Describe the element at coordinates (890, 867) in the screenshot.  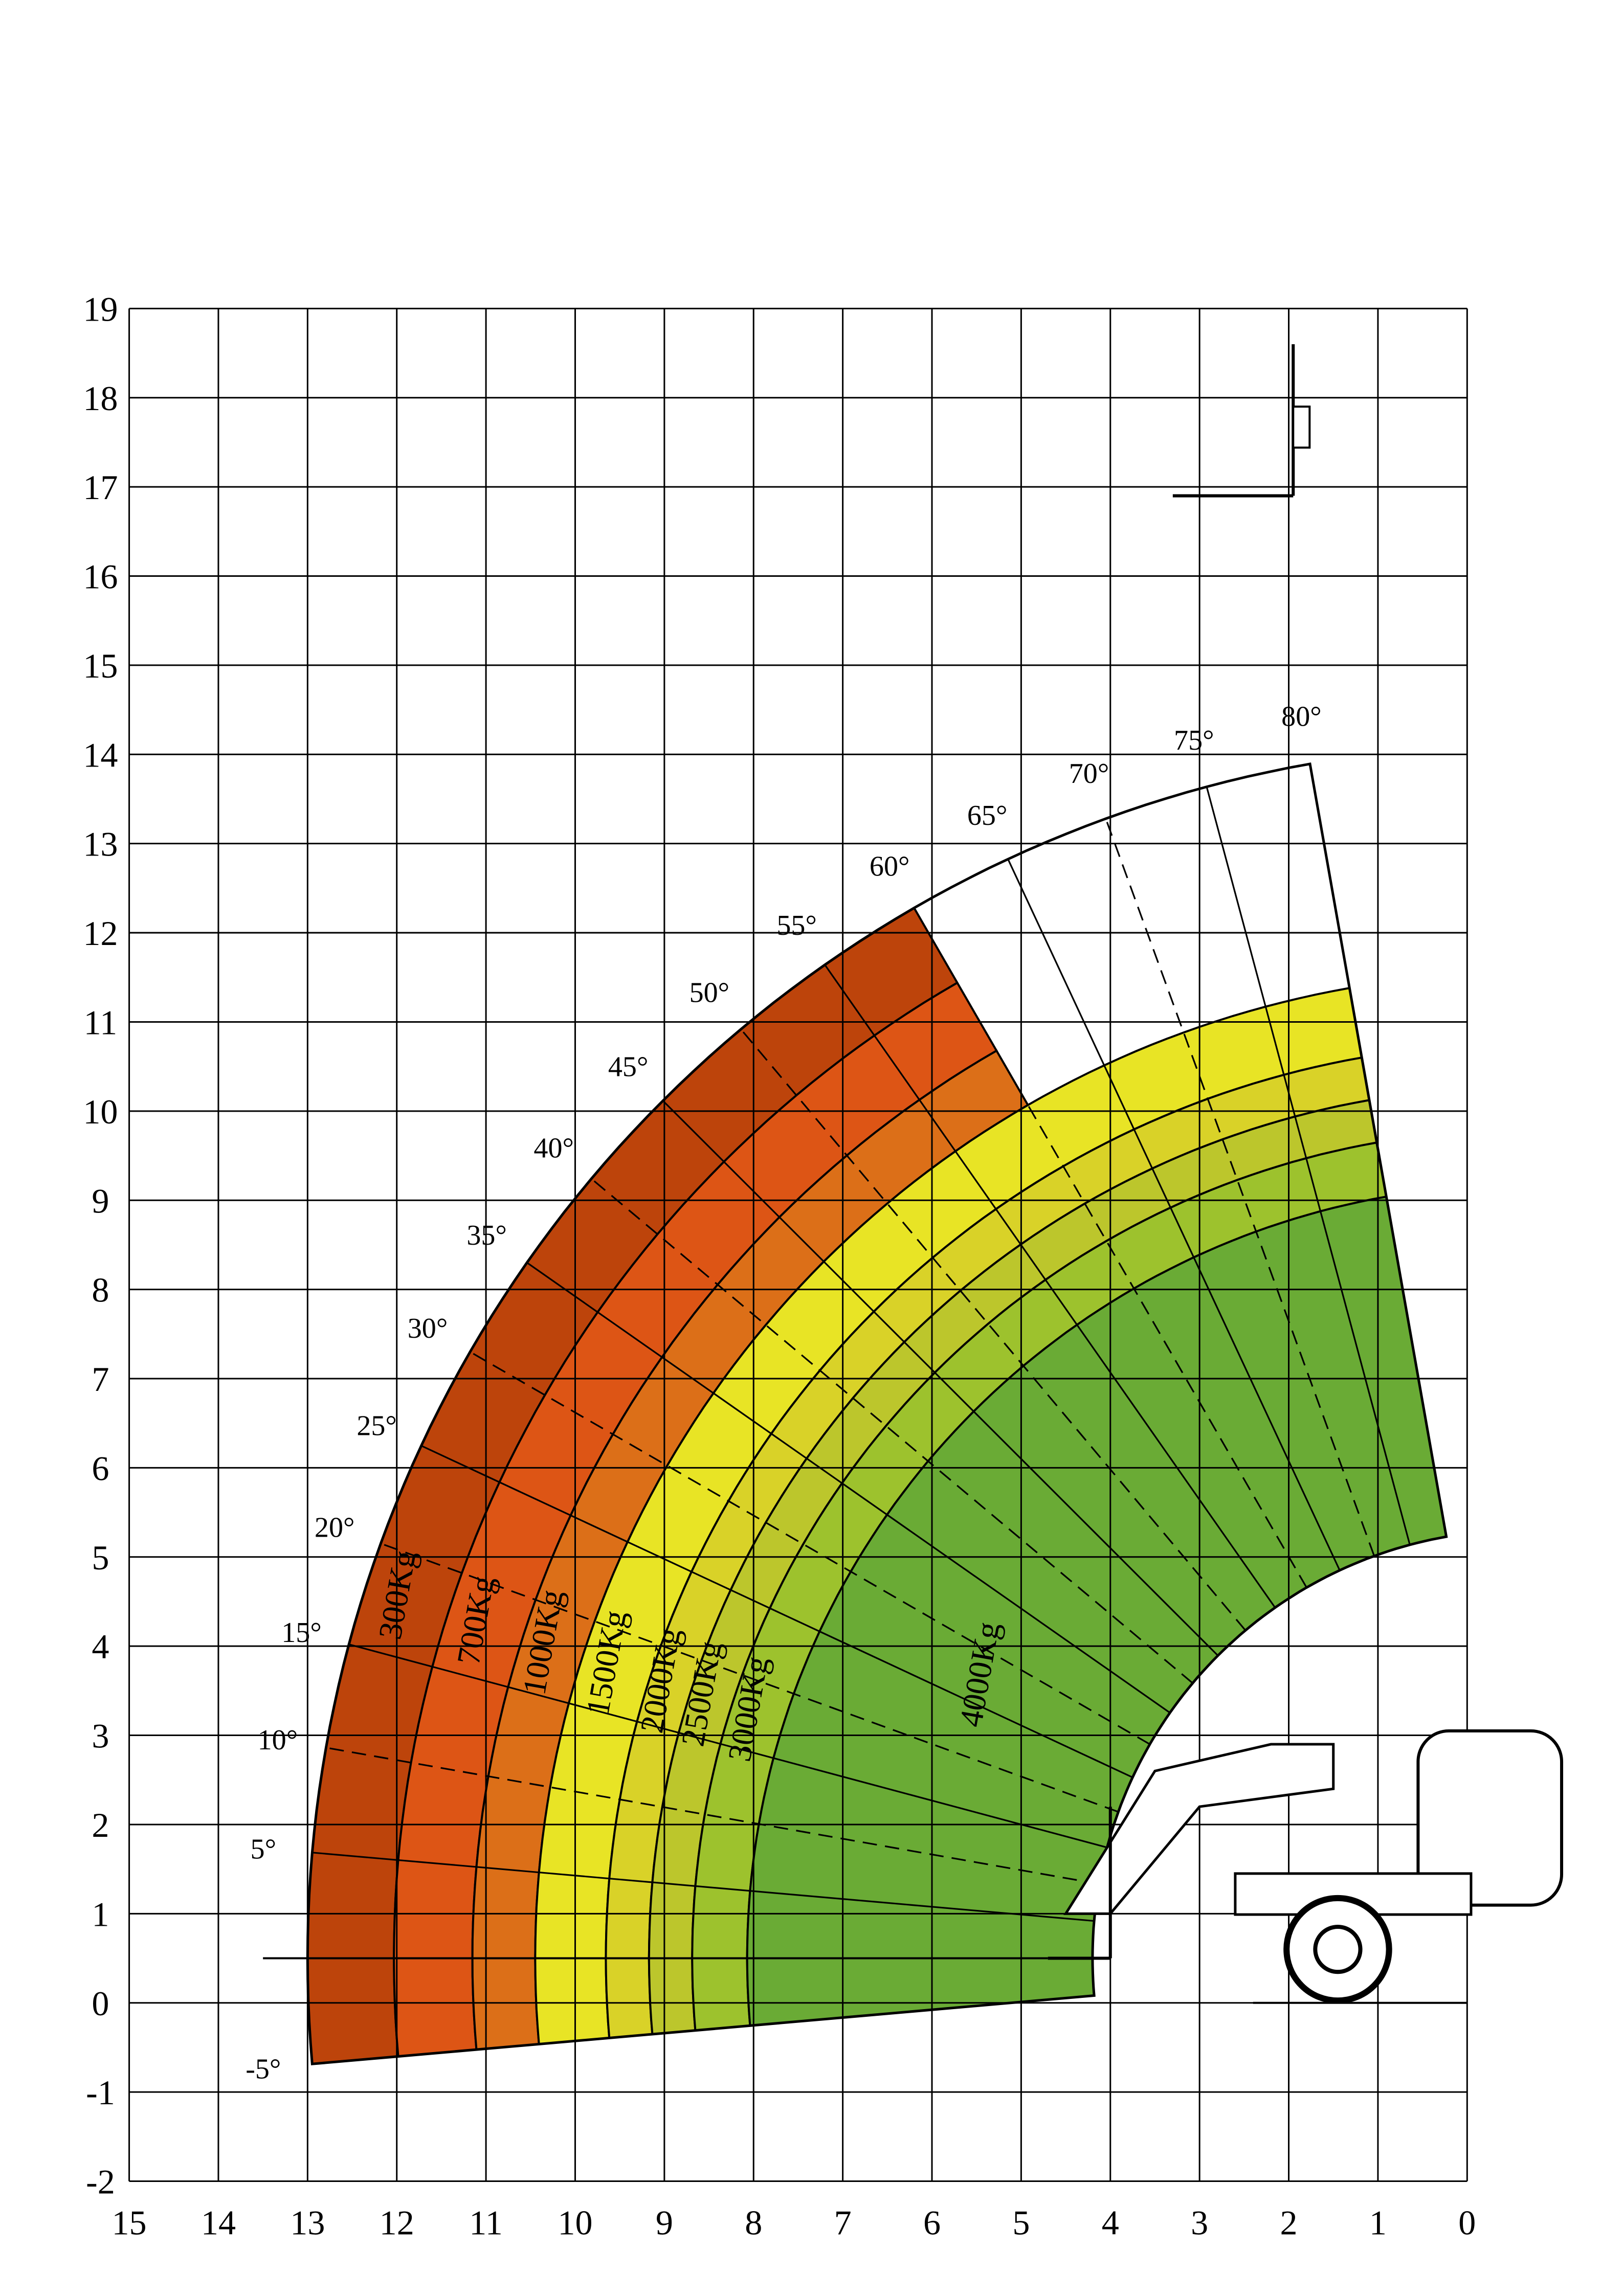
I see `angle-label: 60°` at that location.